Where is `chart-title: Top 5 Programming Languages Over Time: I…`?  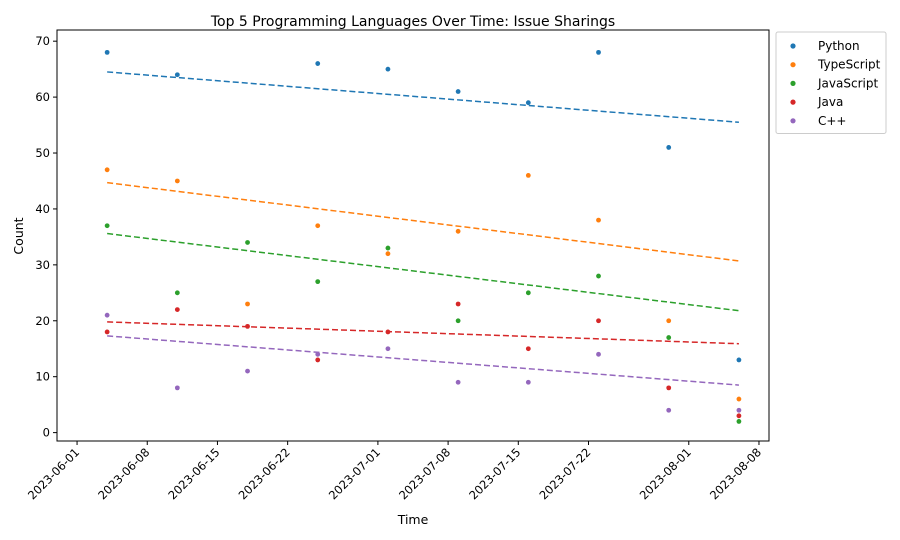 chart-title: Top 5 Programming Languages Over Time: I… is located at coordinates (412, 22).